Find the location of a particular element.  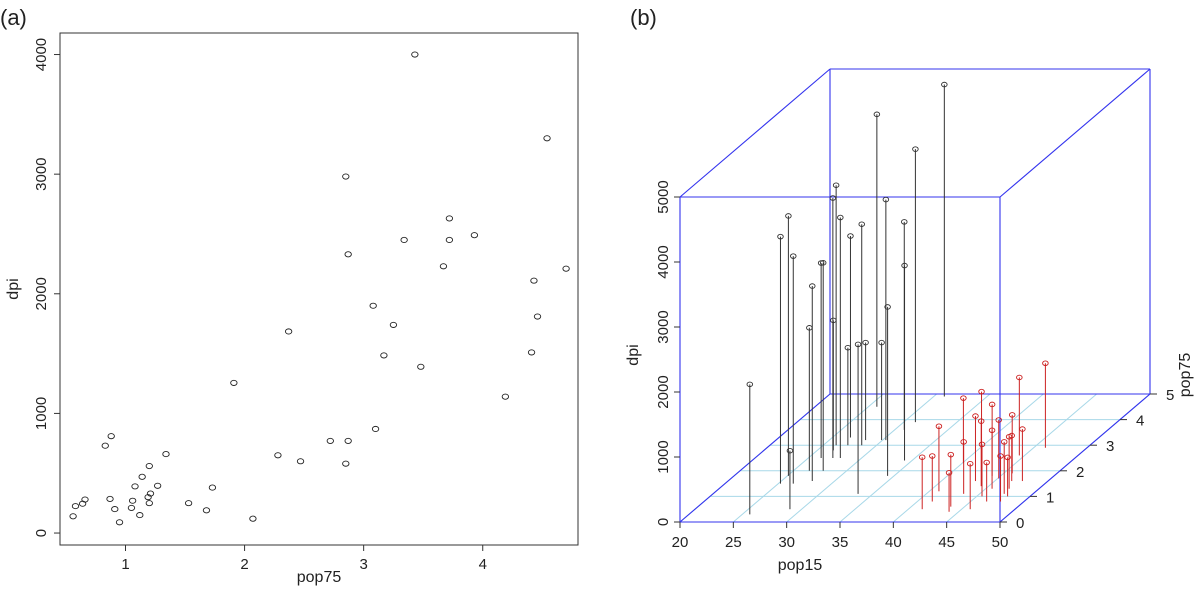

x-tick-label: 20 is located at coordinates (680, 542).